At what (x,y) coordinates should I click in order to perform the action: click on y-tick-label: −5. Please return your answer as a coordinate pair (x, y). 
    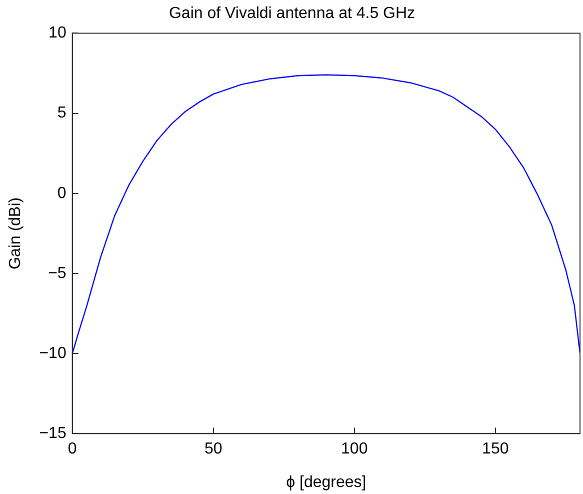
    Looking at the image, I should click on (57, 273).